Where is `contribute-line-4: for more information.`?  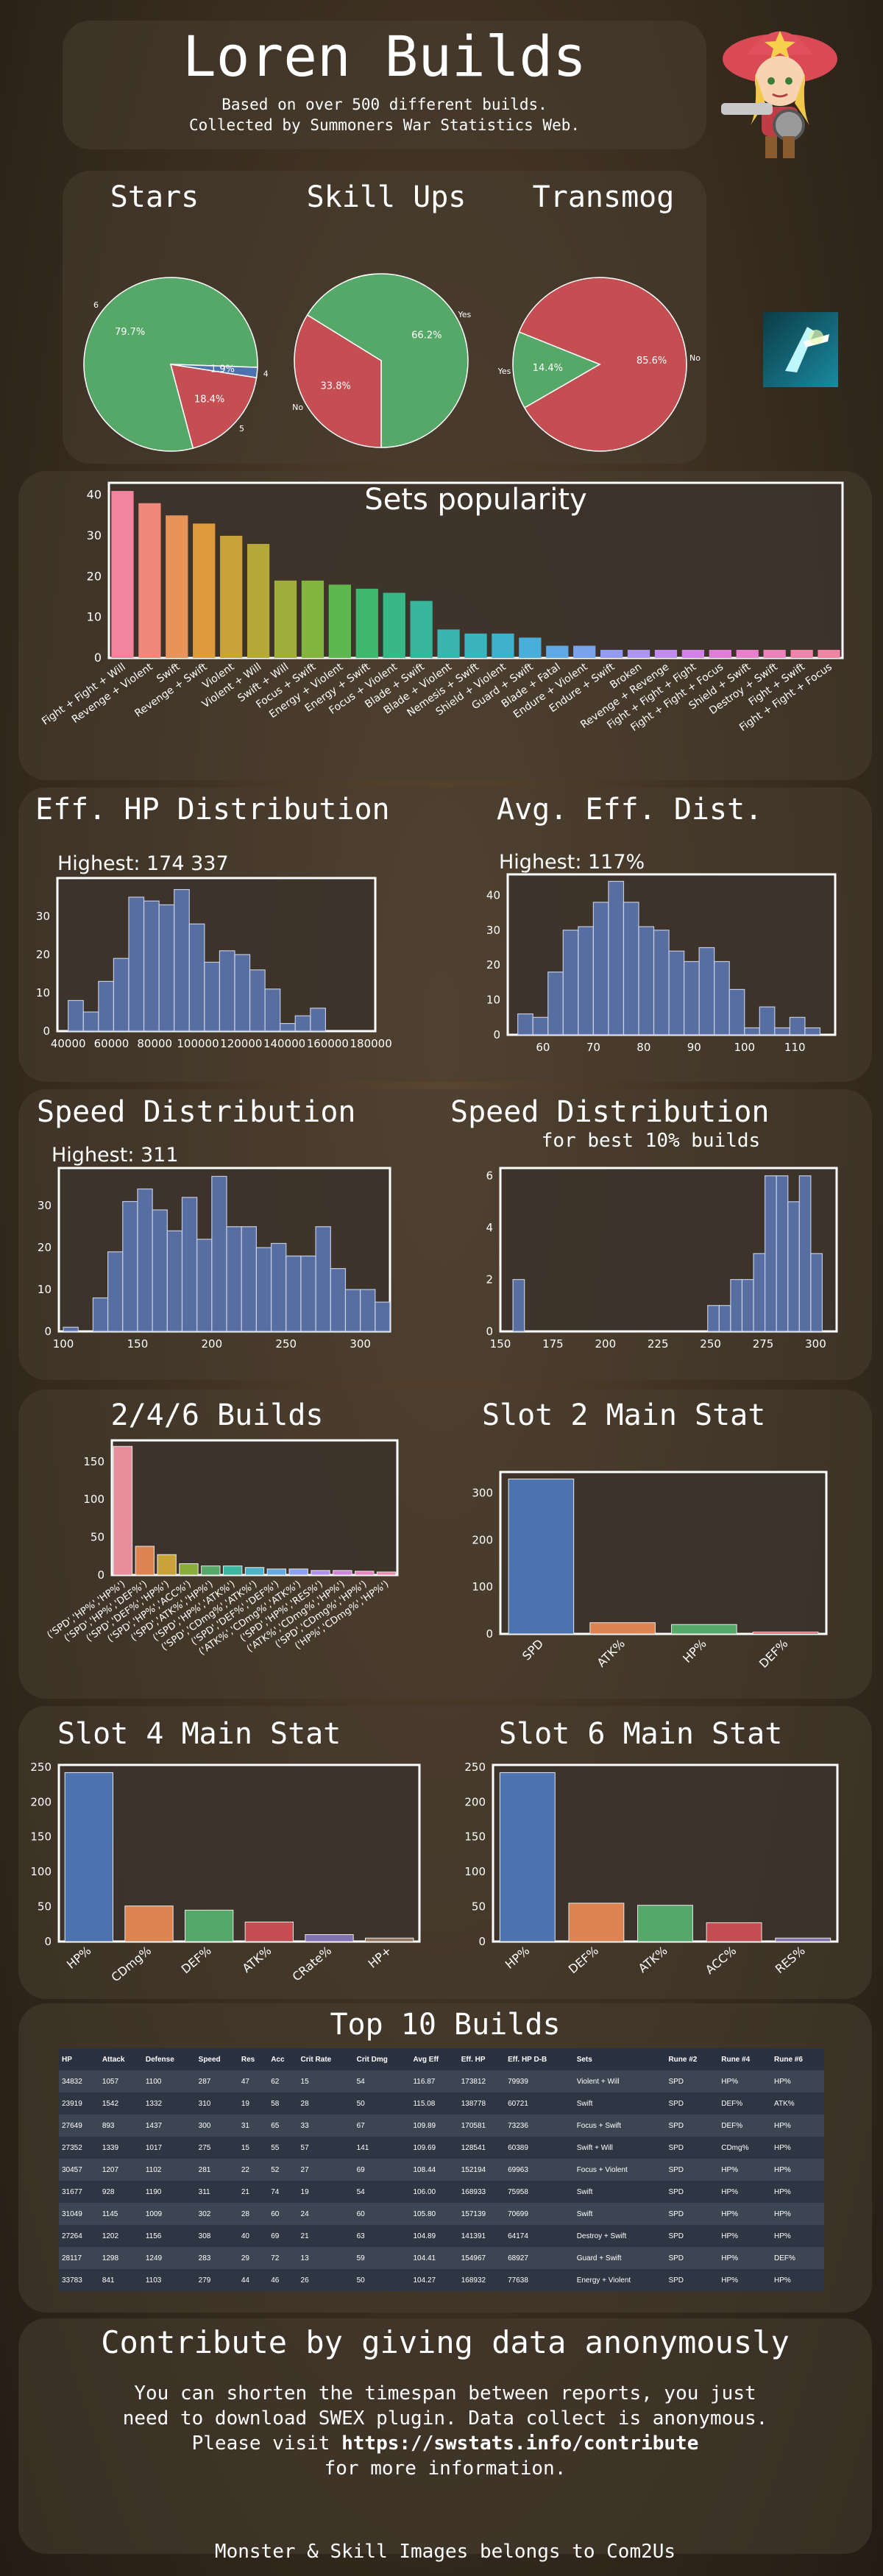 contribute-line-4: for more information. is located at coordinates (445, 2469).